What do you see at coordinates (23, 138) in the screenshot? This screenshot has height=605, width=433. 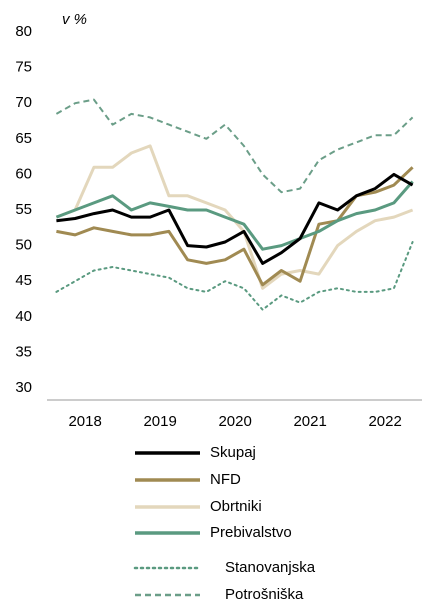 I see `y-tick-label: 65` at bounding box center [23, 138].